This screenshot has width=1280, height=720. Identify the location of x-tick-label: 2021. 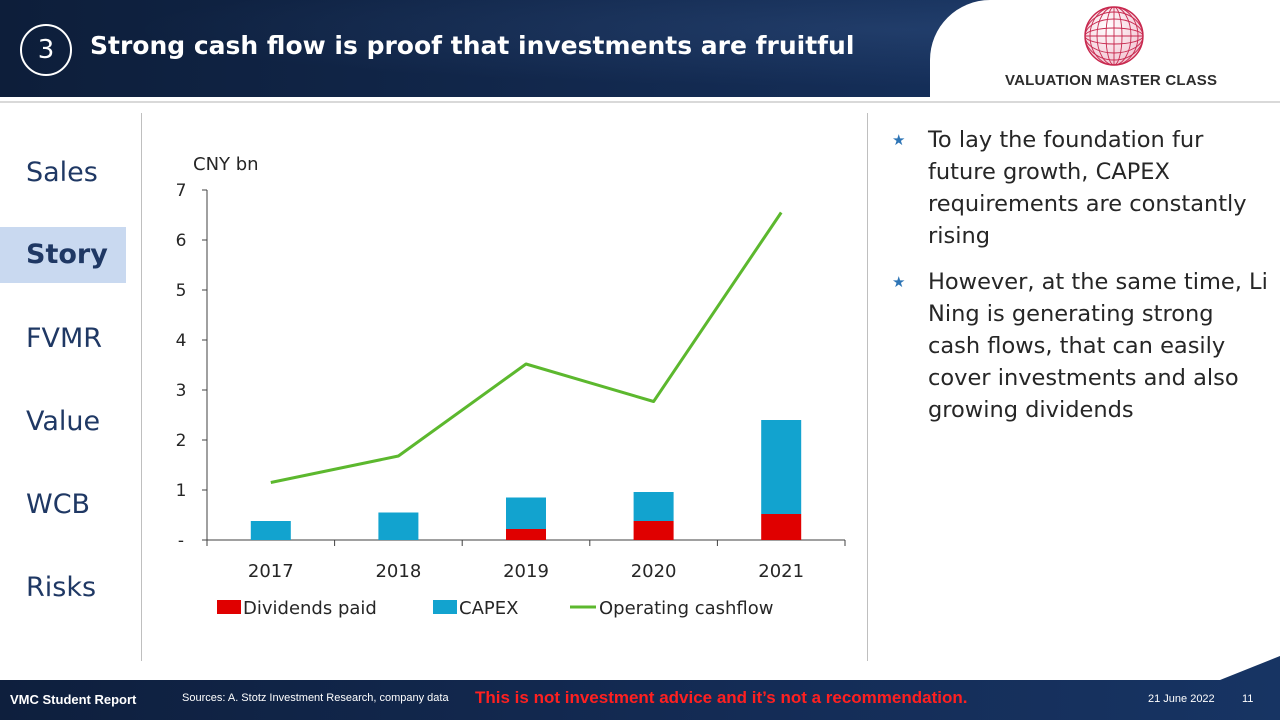
(781, 571).